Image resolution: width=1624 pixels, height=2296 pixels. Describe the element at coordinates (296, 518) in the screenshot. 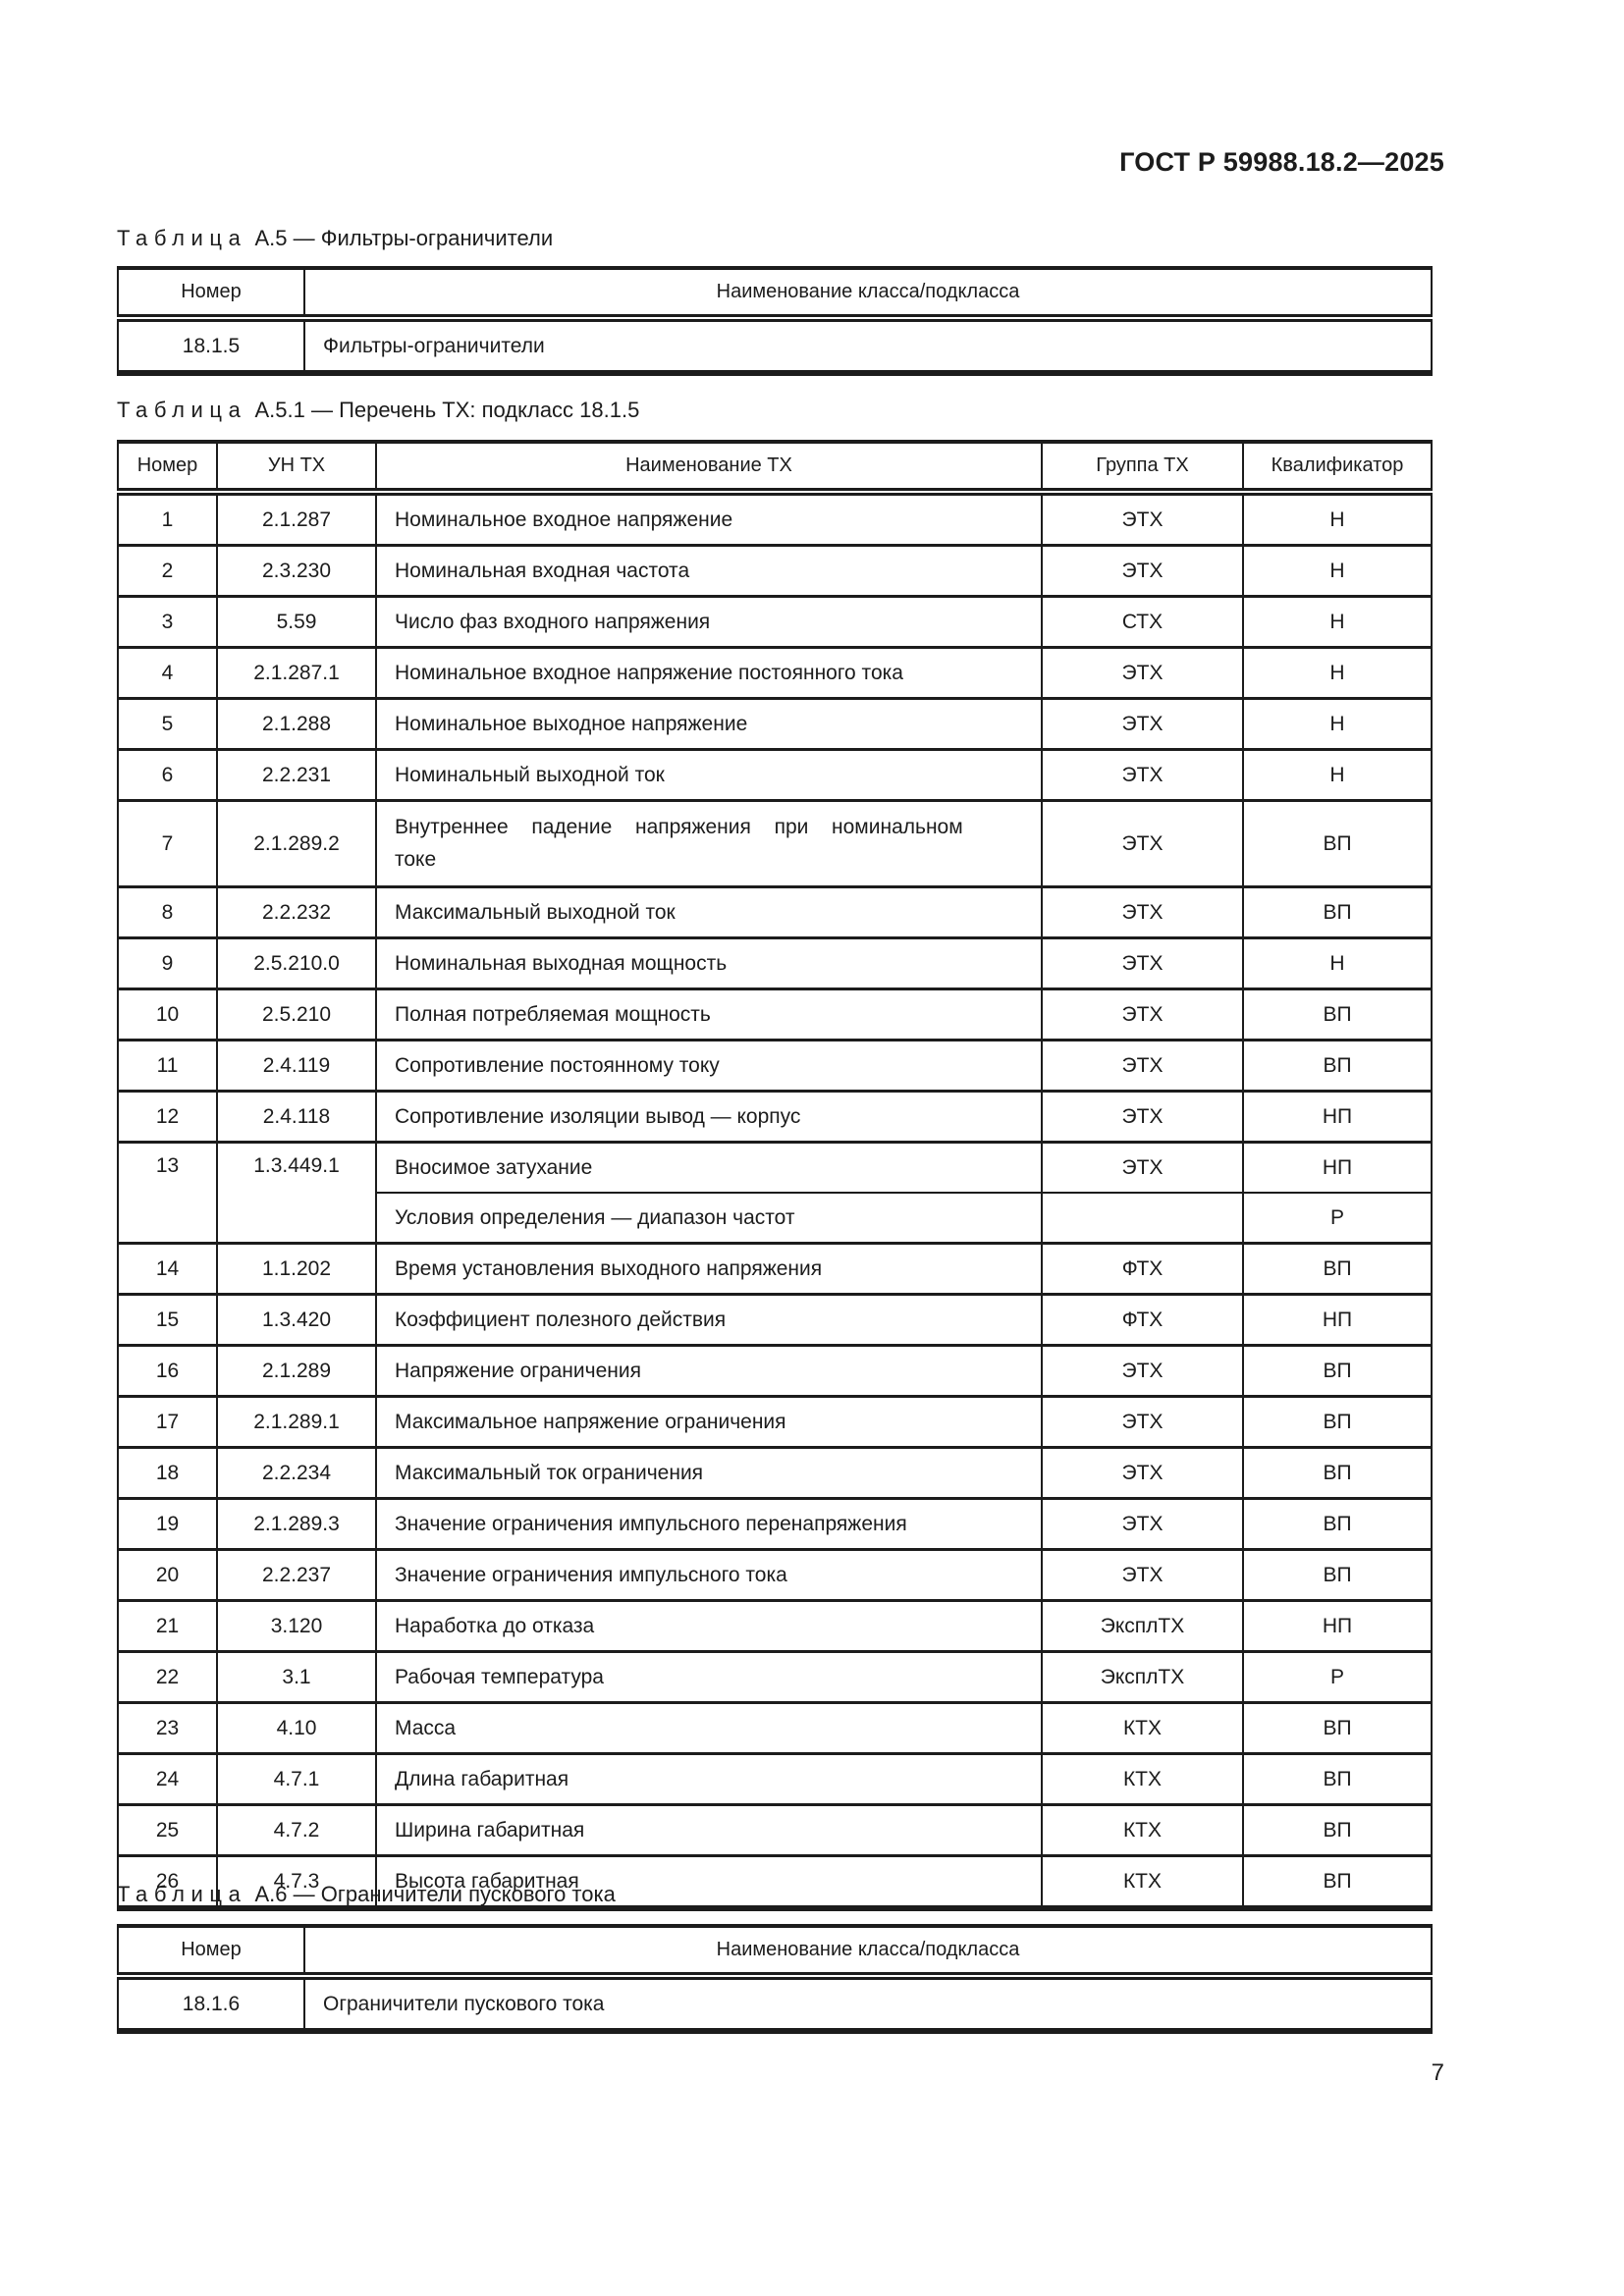

I see `cell-un: 2.1.287` at that location.